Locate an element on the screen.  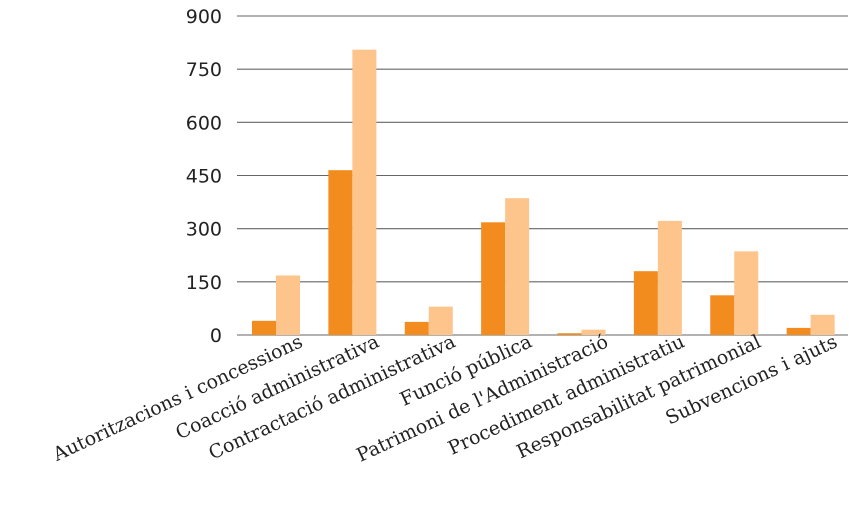
y-tick-label: 300 is located at coordinates (204, 230).